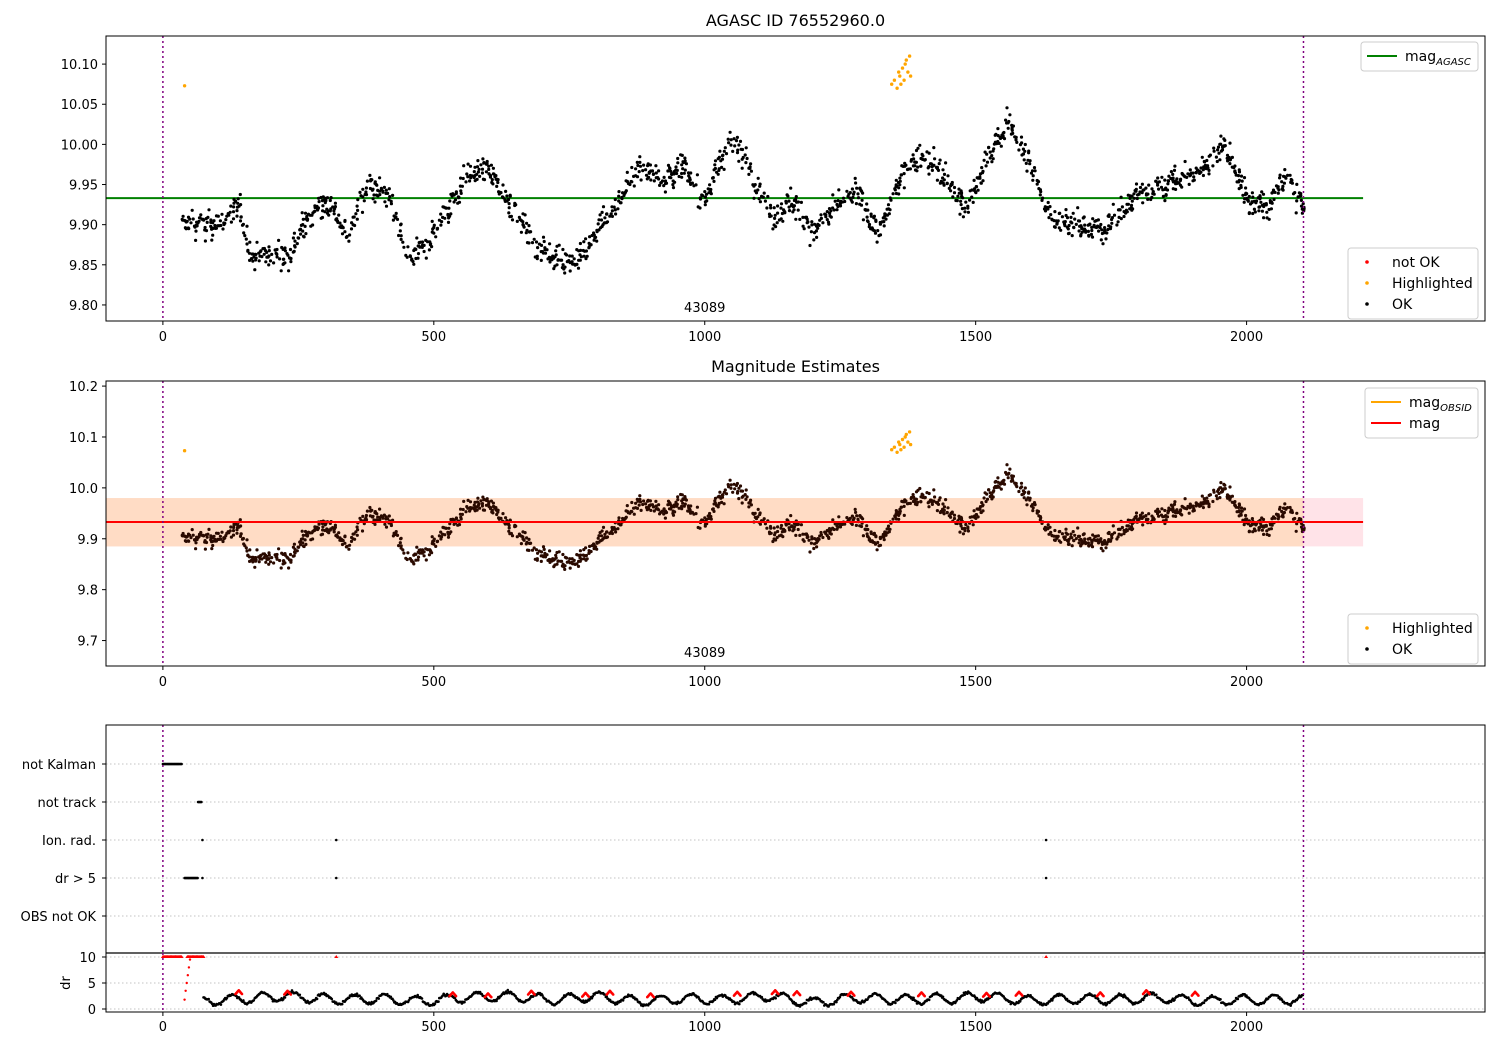 The width and height of the screenshot is (1500, 1050). Describe the element at coordinates (163, 1027) in the screenshot. I see `dr-xtick-label-0: 0` at that location.